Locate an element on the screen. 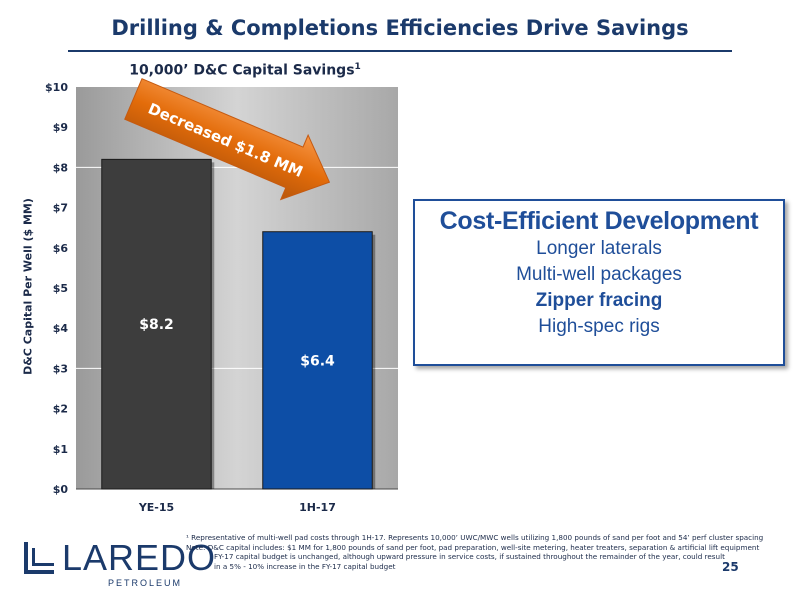 The image size is (800, 600). logo-name: LAREDO is located at coordinates (139, 557).